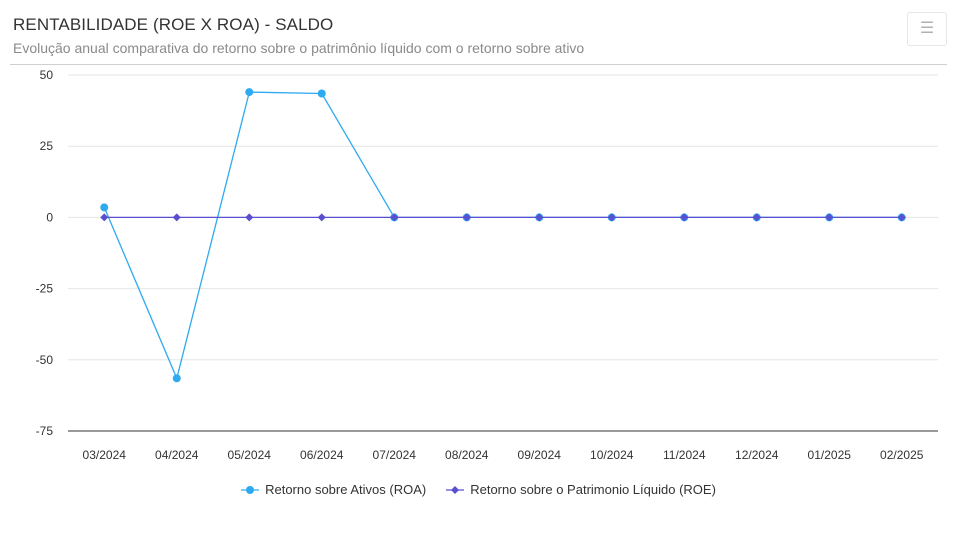  Describe the element at coordinates (250, 455) in the screenshot. I see `x-tick-label: 05/2024` at that location.